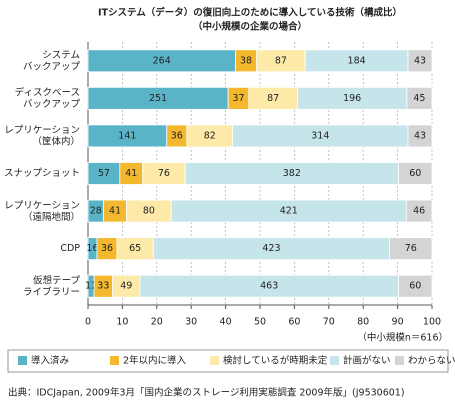 The width and height of the screenshot is (455, 410). I want to click on value-label: 16, so click(92, 248).